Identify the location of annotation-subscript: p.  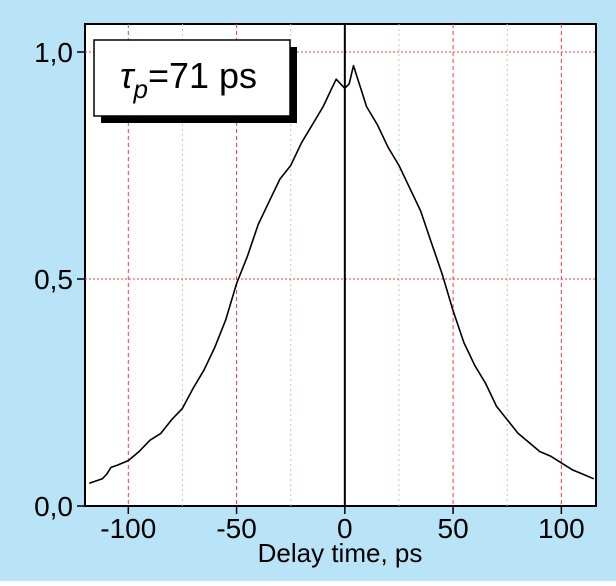
(139, 89).